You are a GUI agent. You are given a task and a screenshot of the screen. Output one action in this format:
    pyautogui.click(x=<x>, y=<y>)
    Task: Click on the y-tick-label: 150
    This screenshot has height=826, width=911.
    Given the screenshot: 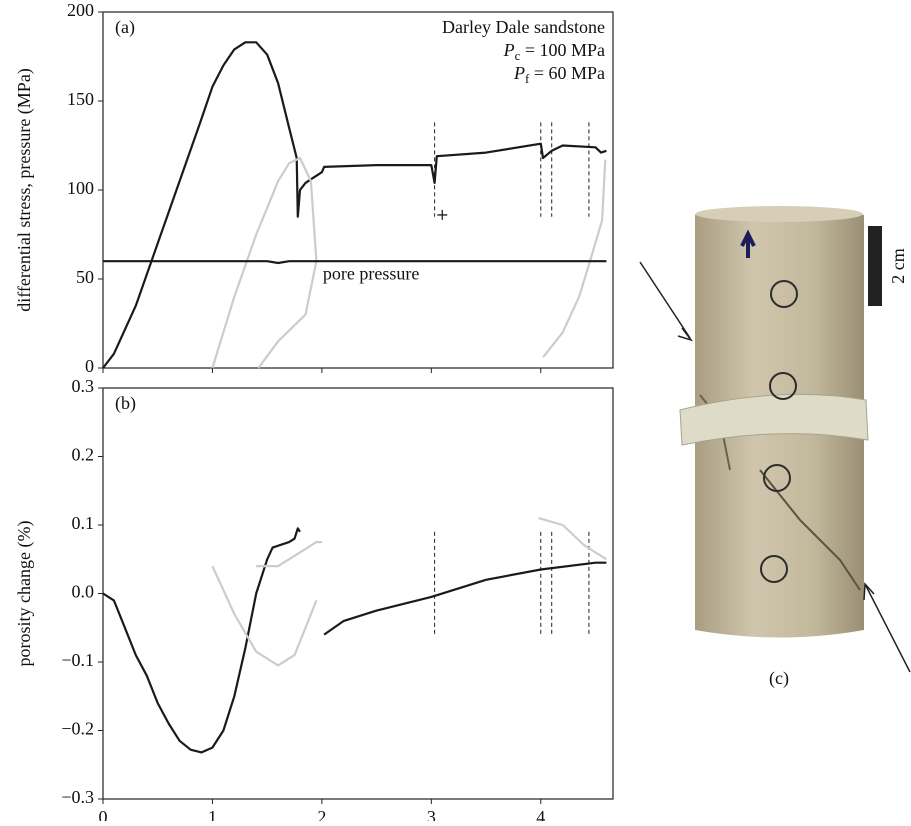 What is the action you would take?
    pyautogui.click(x=80, y=99)
    